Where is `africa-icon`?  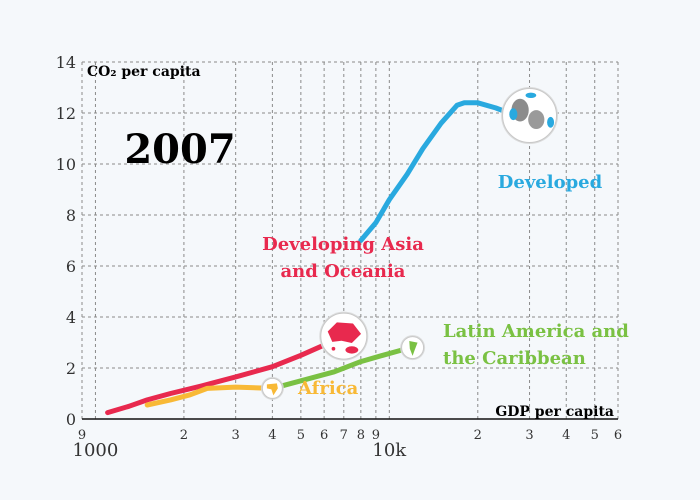
africa-icon is located at coordinates (272, 388).